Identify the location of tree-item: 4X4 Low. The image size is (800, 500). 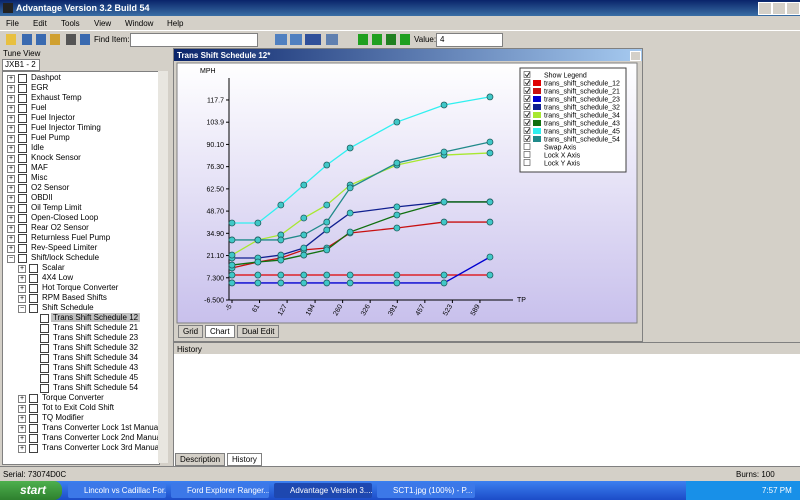
(58, 277).